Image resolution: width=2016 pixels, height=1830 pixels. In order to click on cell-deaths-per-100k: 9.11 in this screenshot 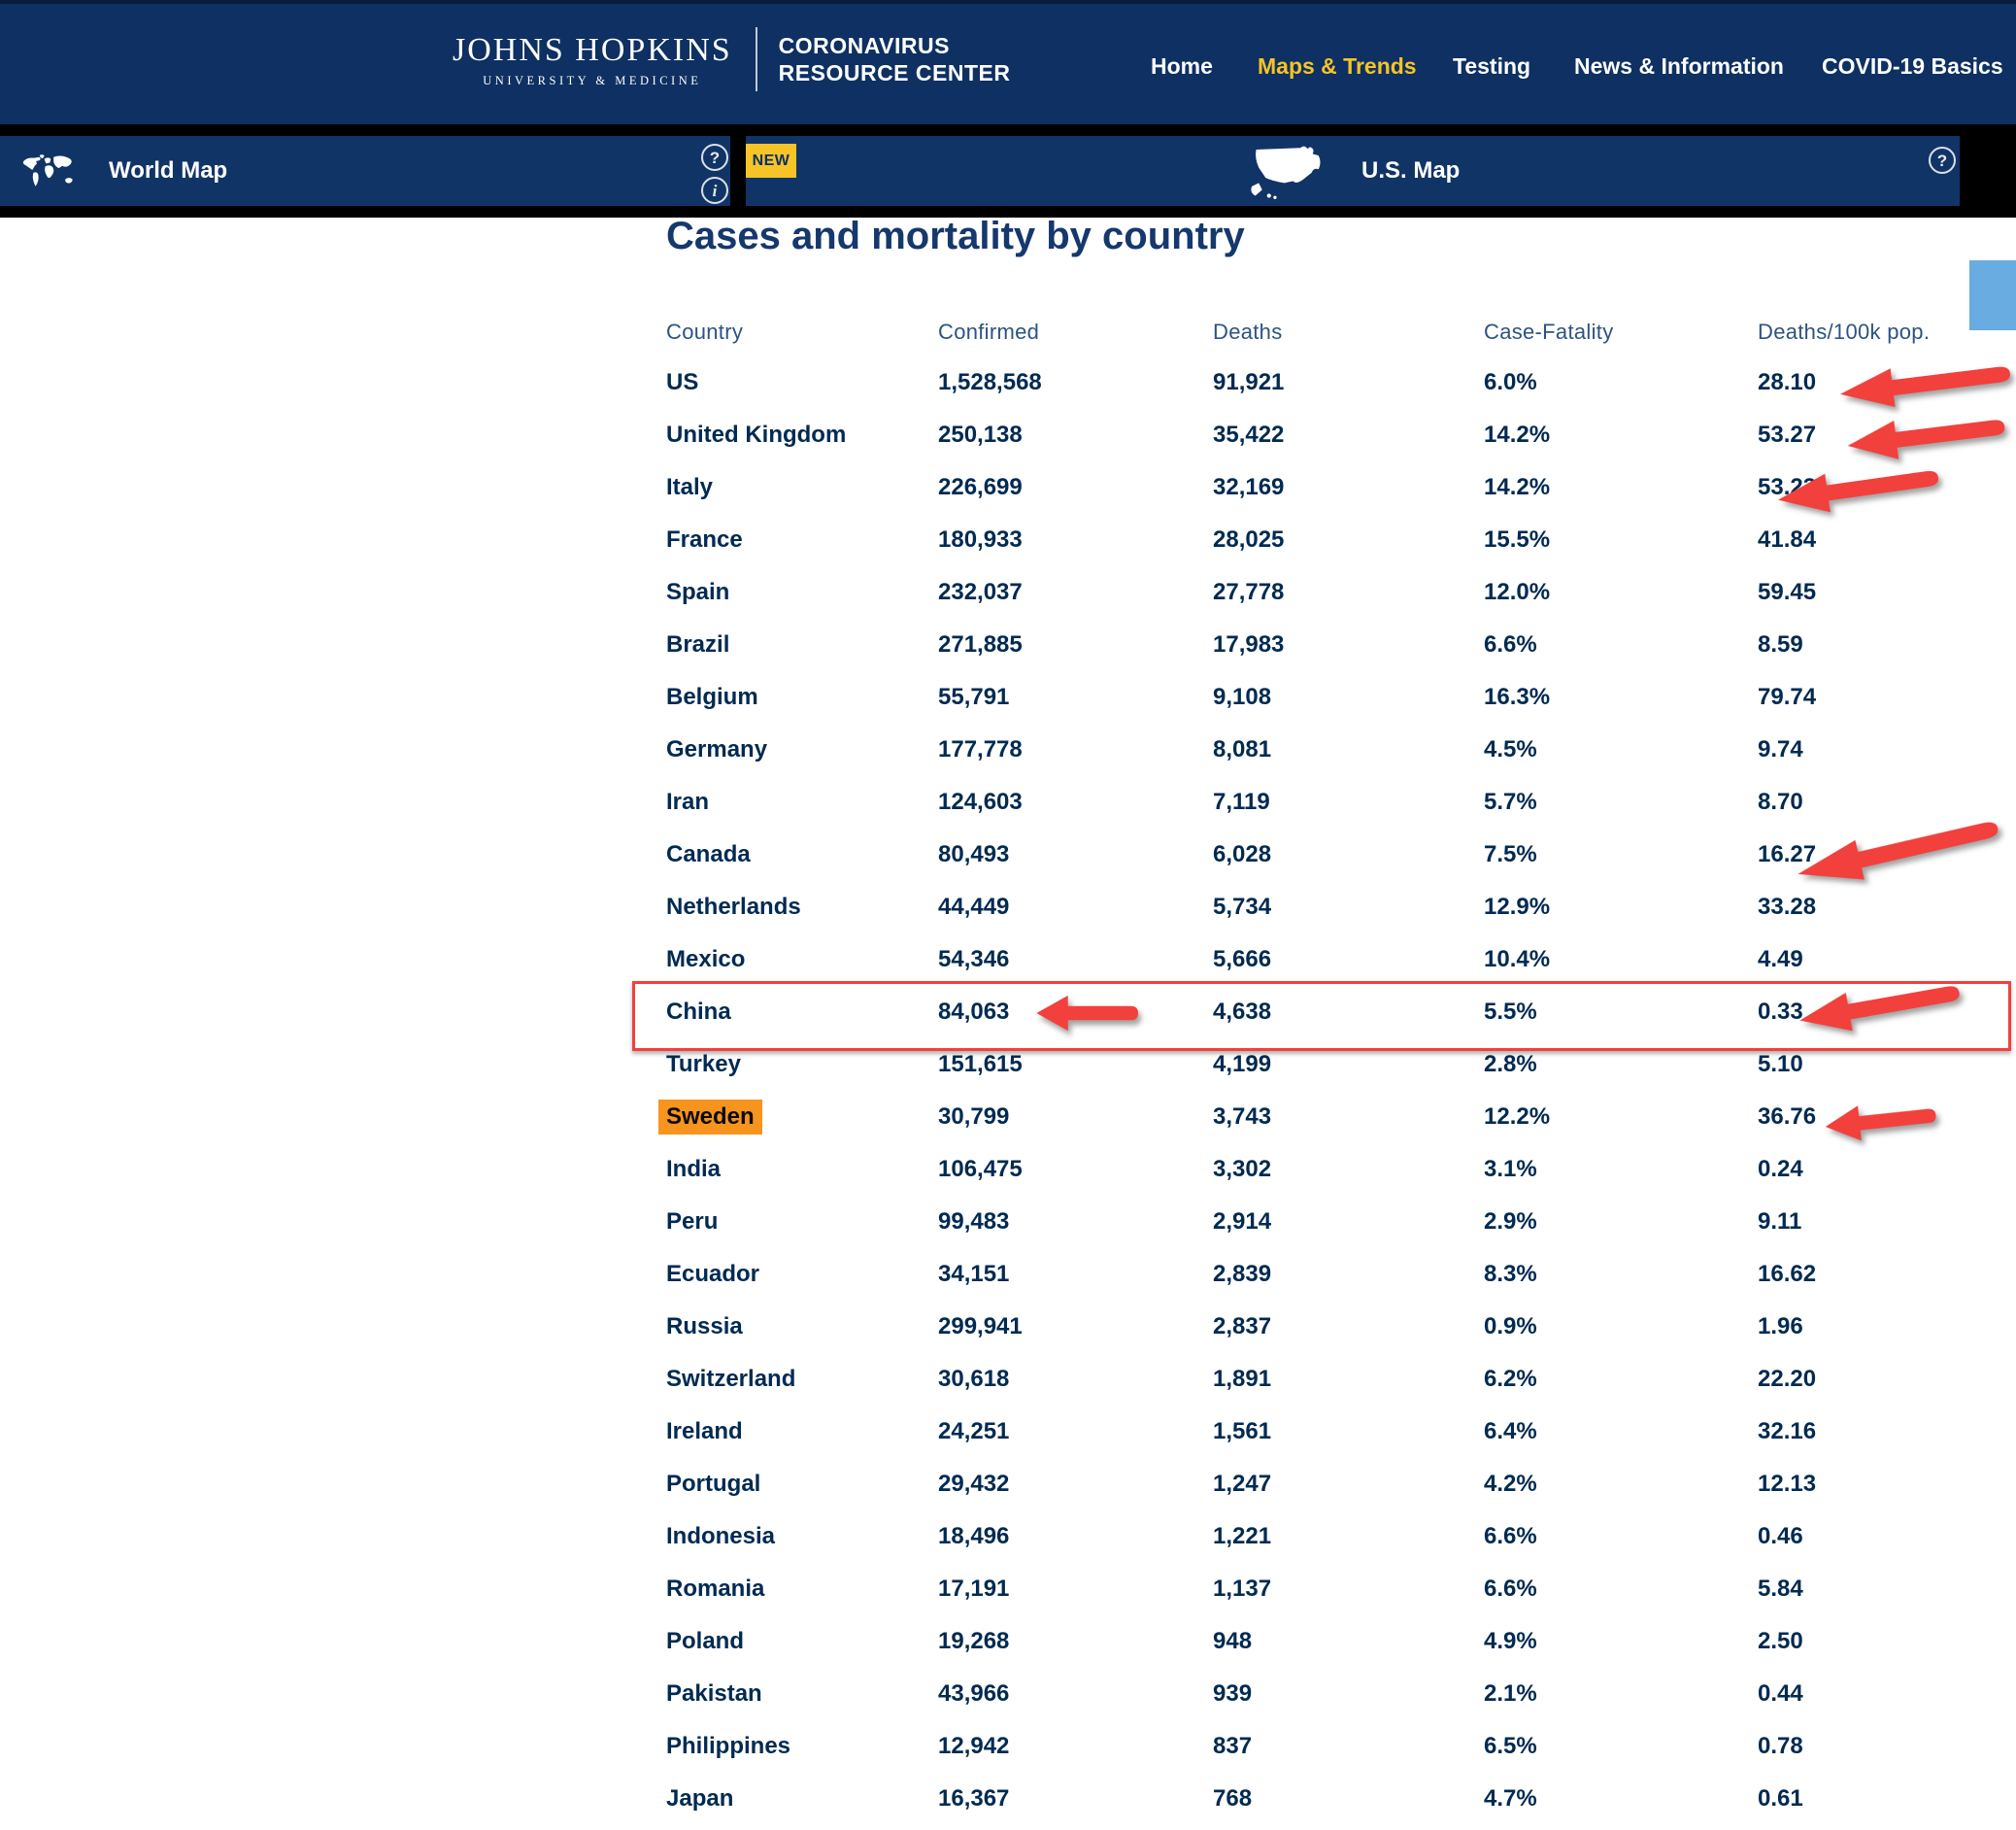, I will do `click(1780, 1221)`.